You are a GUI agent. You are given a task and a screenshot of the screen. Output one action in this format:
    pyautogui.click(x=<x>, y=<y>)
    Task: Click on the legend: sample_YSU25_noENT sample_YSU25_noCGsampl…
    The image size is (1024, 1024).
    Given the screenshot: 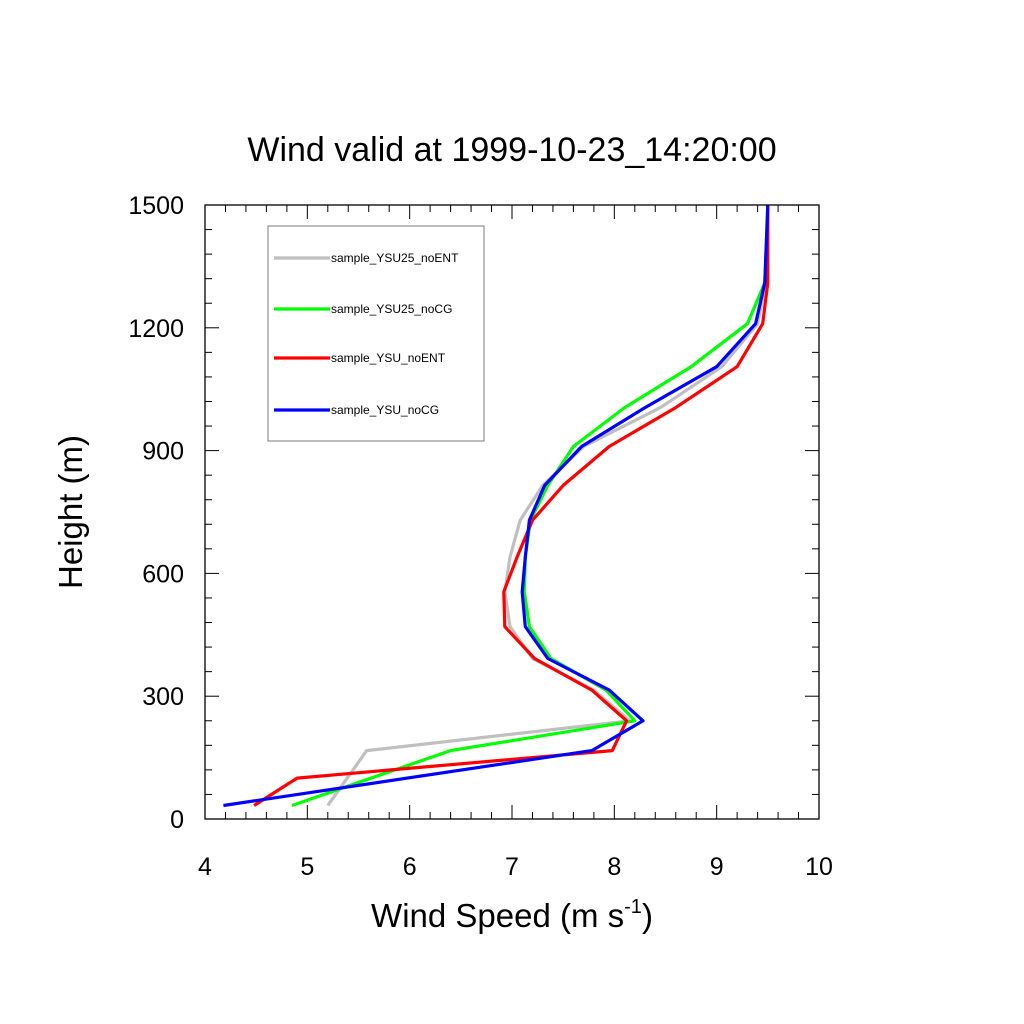 What is the action you would take?
    pyautogui.click(x=376, y=333)
    